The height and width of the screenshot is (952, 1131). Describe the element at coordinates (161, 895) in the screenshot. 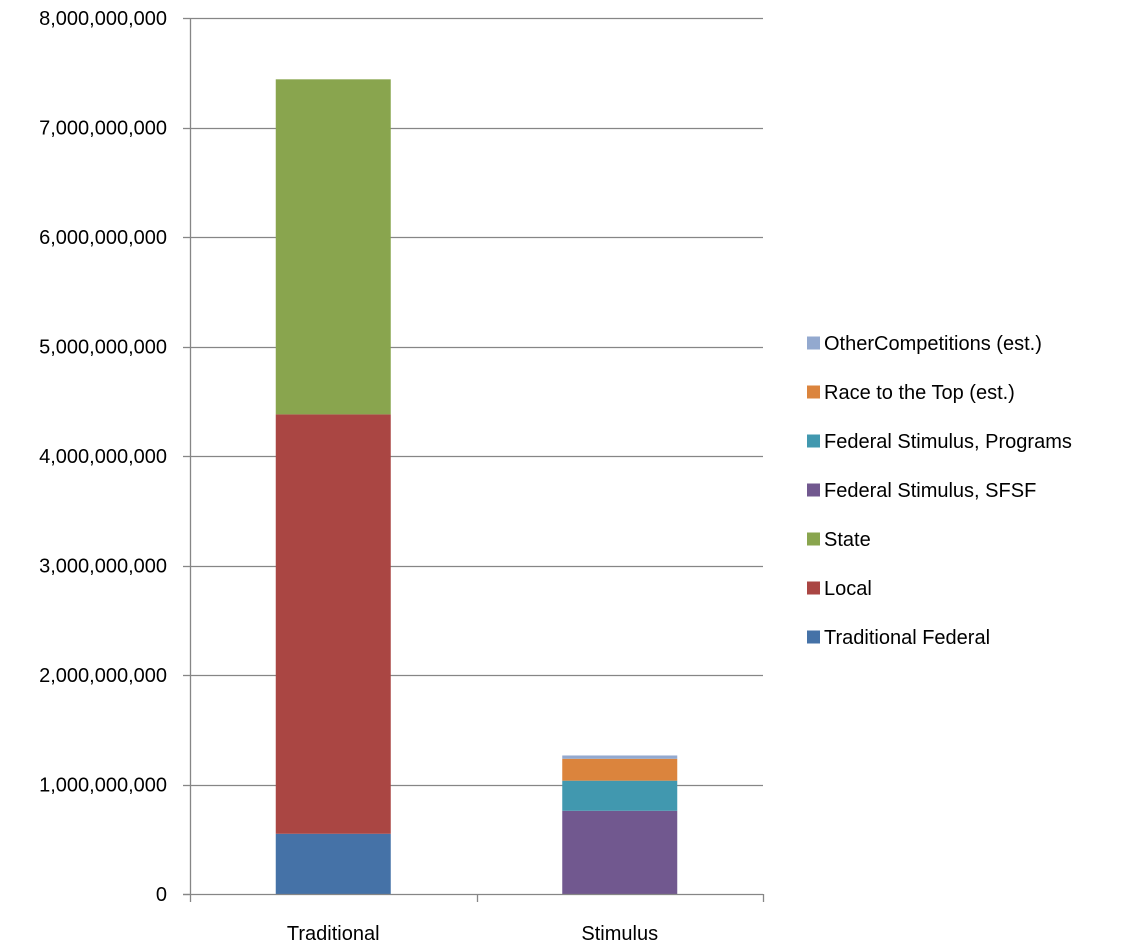

I see `y-tick-label: 0` at that location.